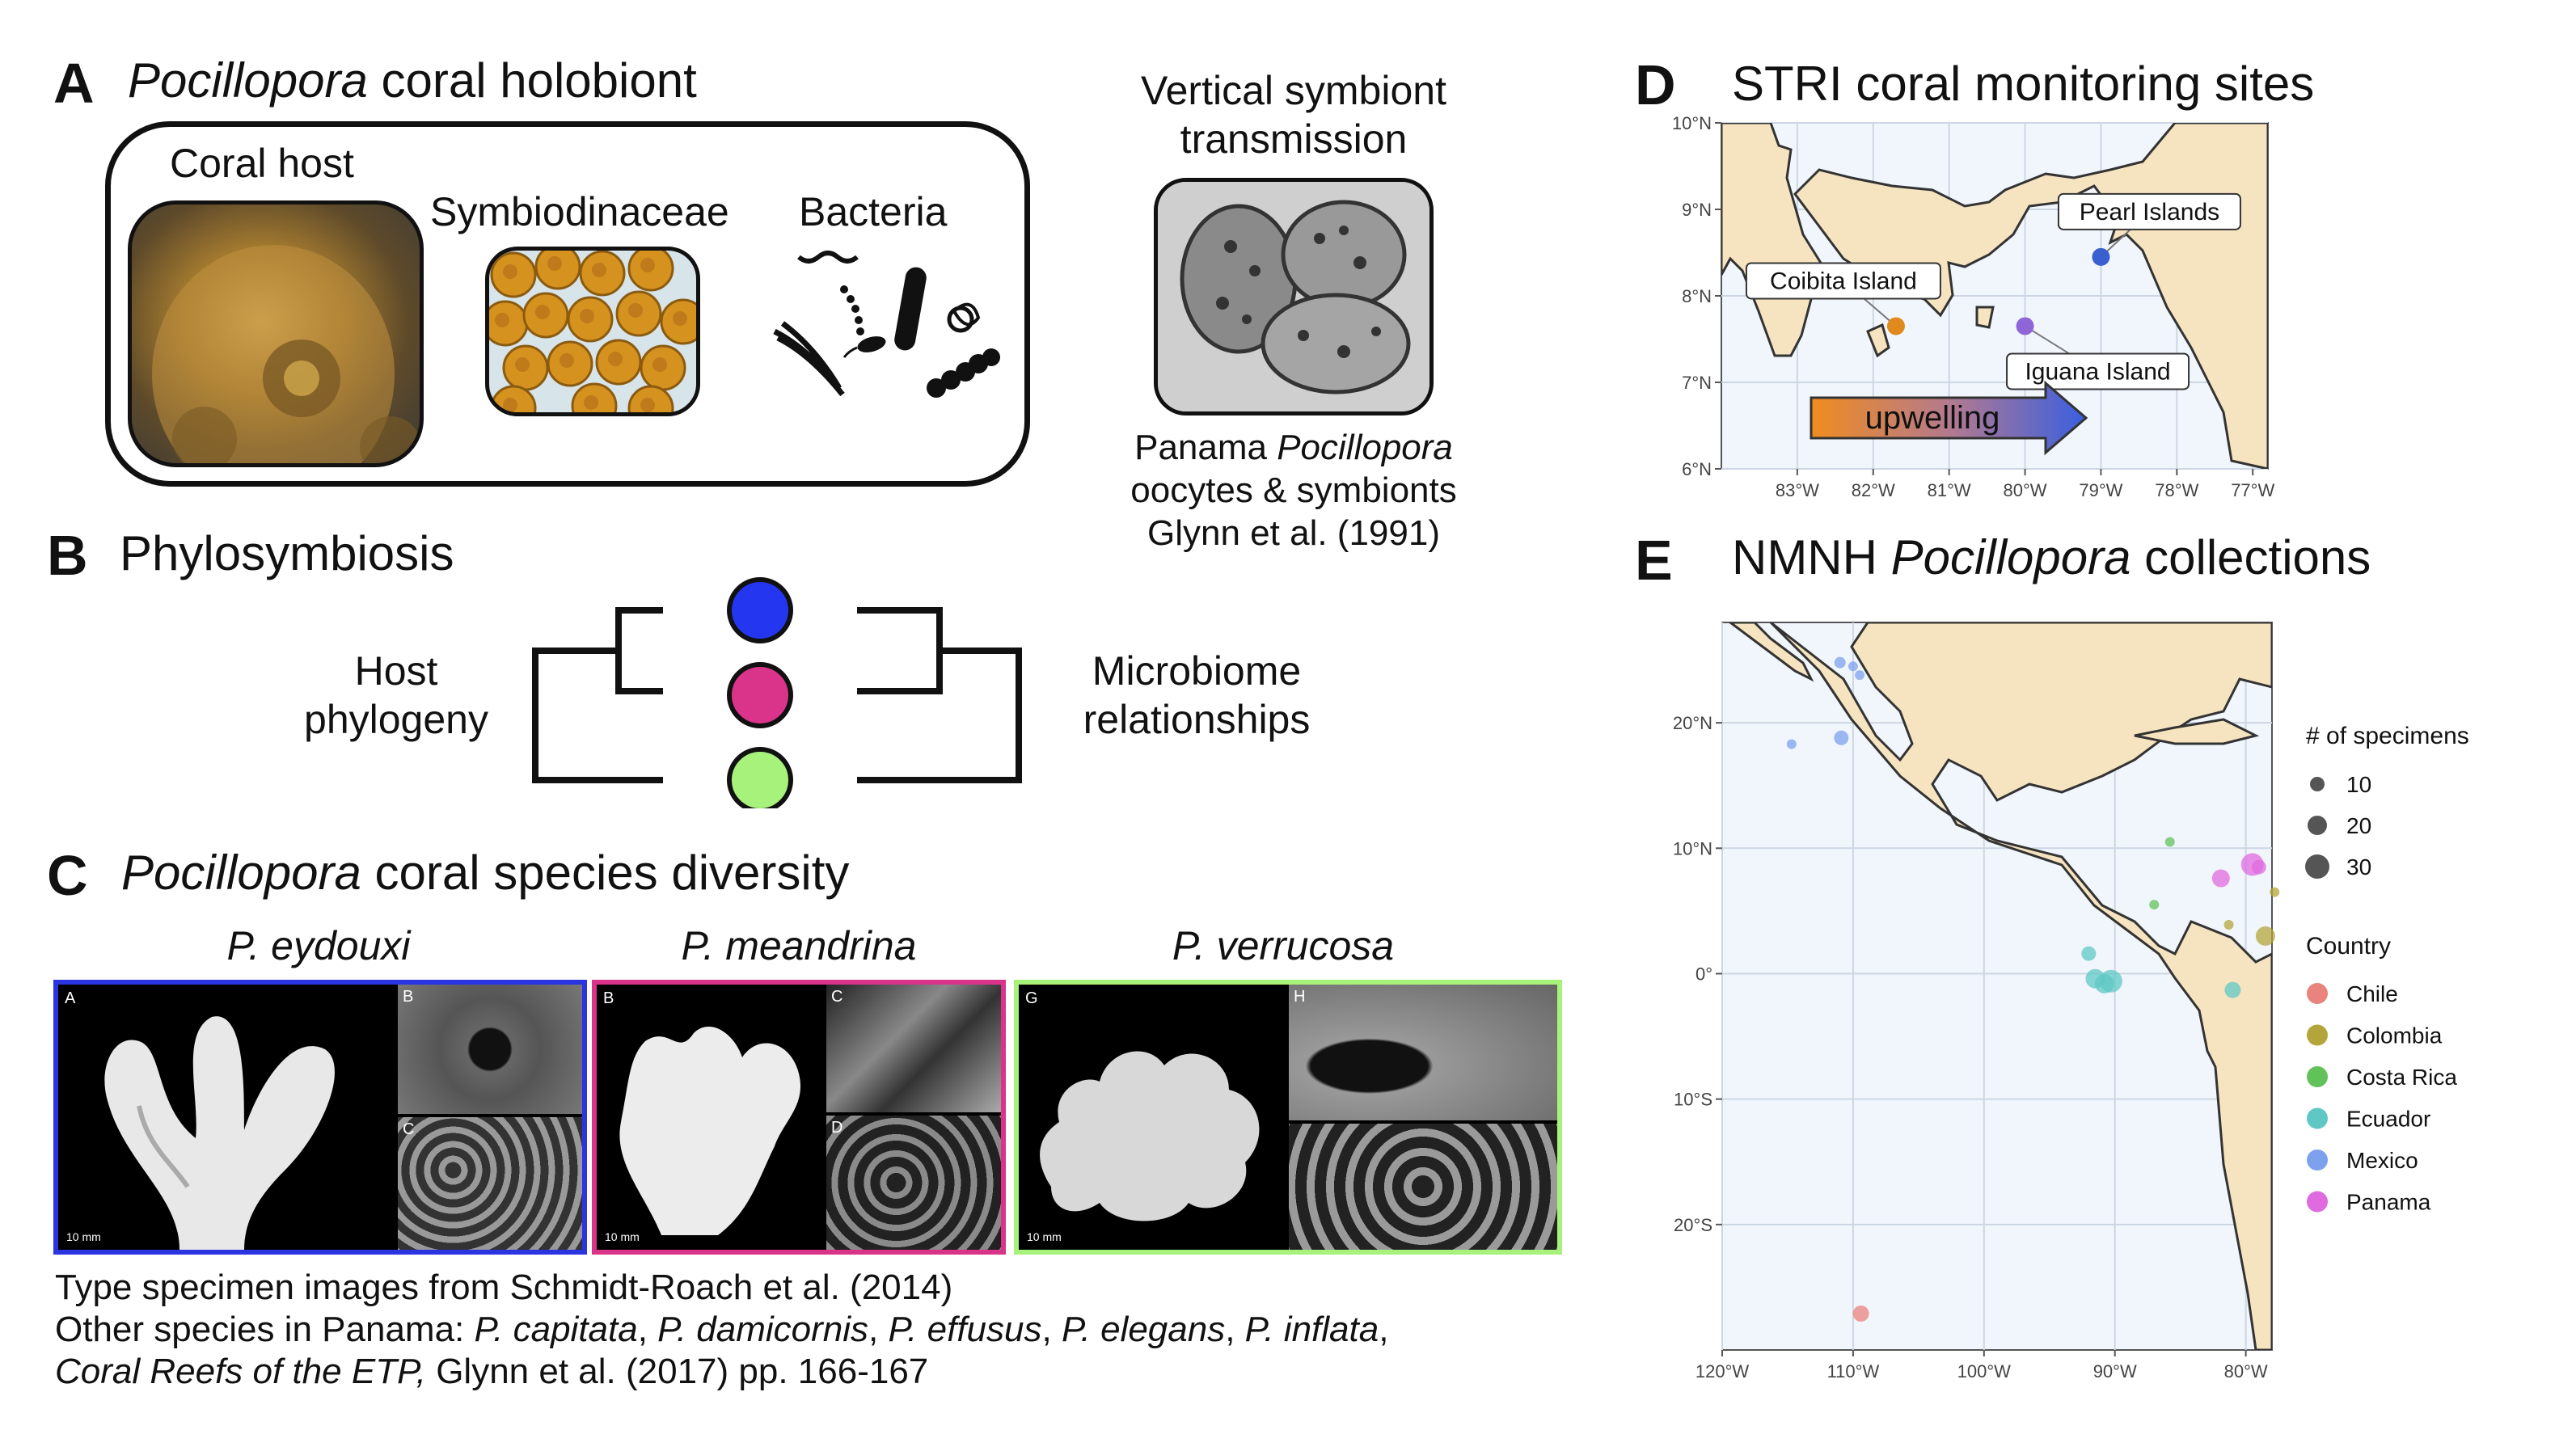 The width and height of the screenshot is (2576, 1430). Describe the element at coordinates (1949, 490) in the screenshot. I see `x-tick-label: 81°W` at that location.